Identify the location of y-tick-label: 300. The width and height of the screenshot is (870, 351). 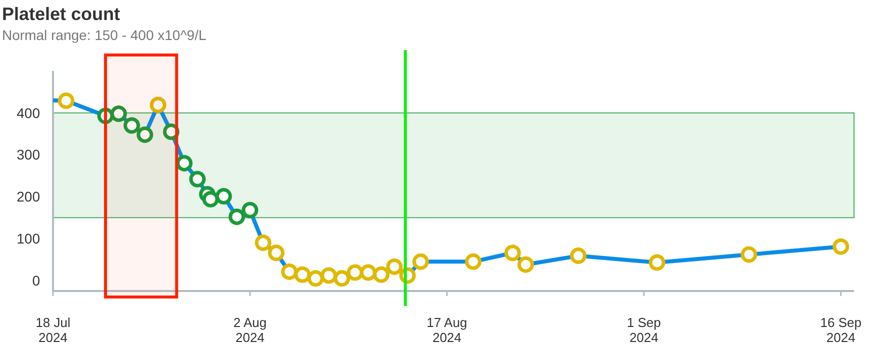
(28, 154).